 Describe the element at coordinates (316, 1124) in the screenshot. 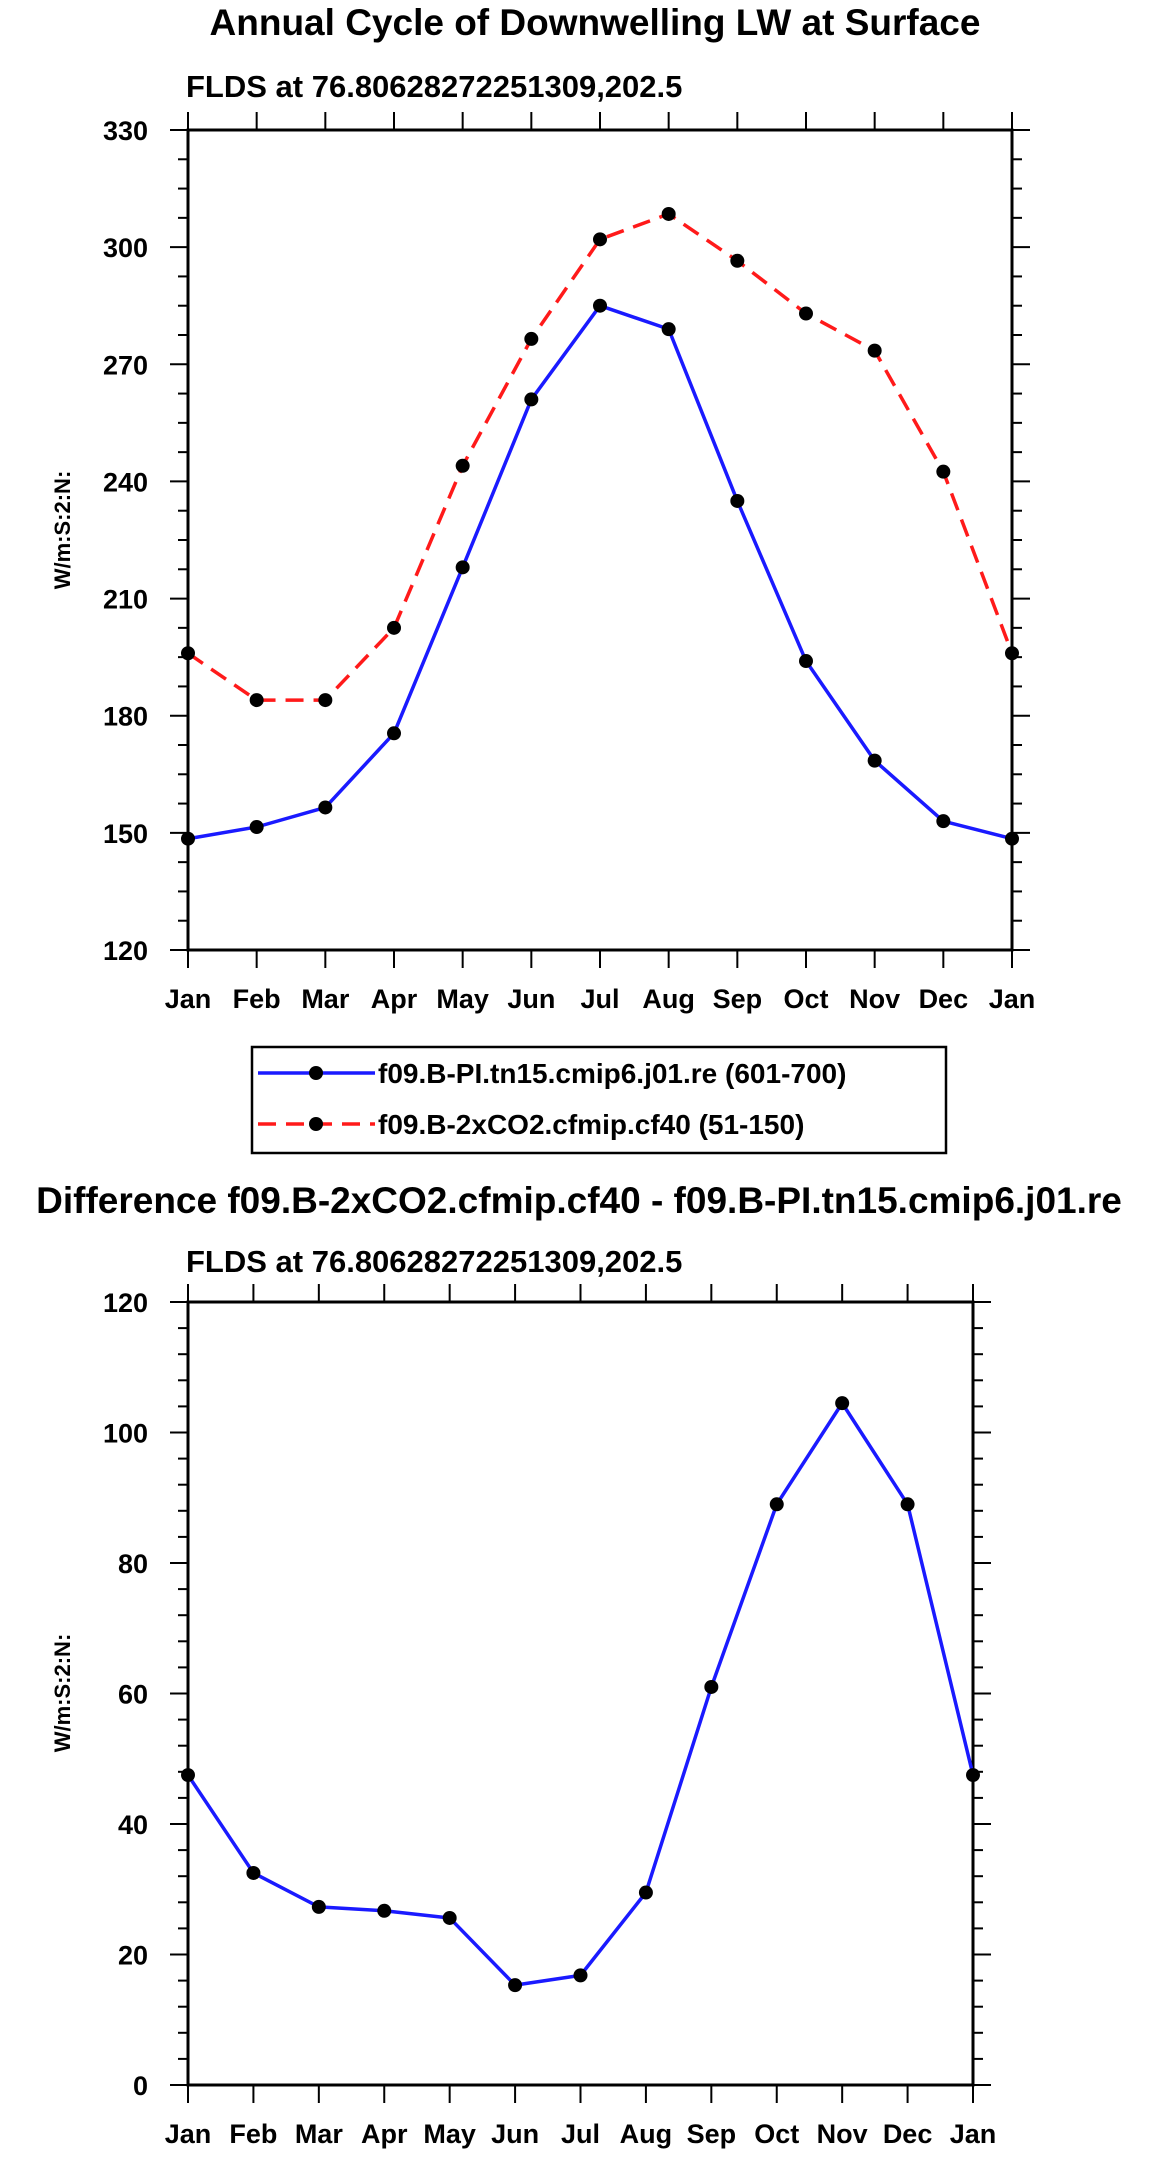

I see `legend-marker-series2` at that location.